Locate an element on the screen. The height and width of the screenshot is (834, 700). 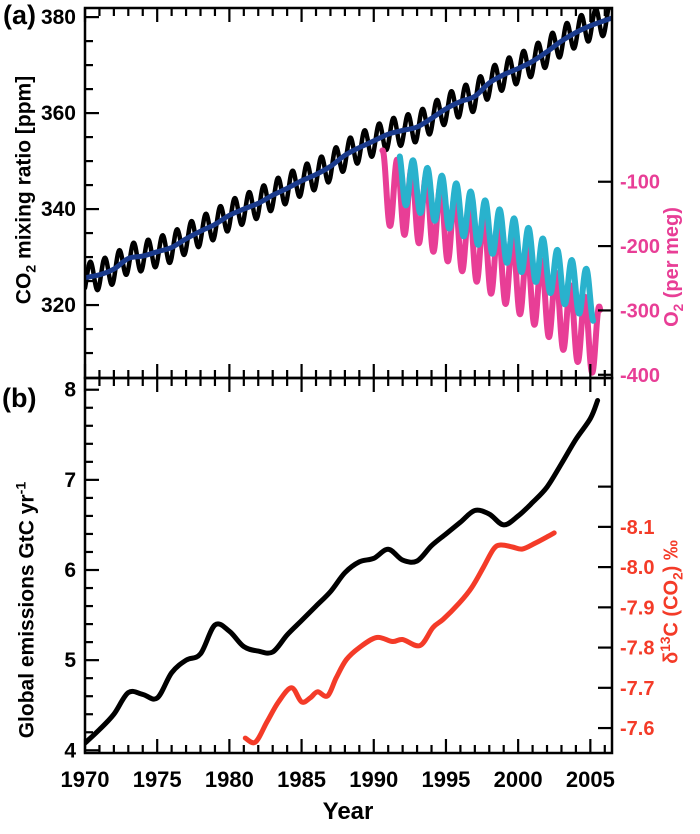
right-tick-label: -7.6 is located at coordinates (637, 729).